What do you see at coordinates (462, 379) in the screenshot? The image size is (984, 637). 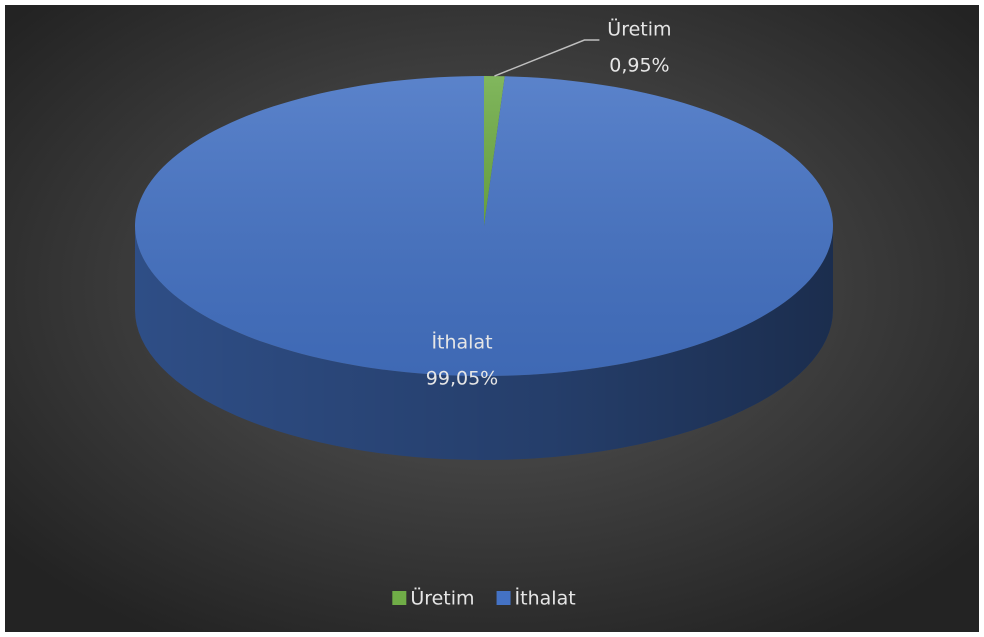 I see `data-label-value: 99,05%` at bounding box center [462, 379].